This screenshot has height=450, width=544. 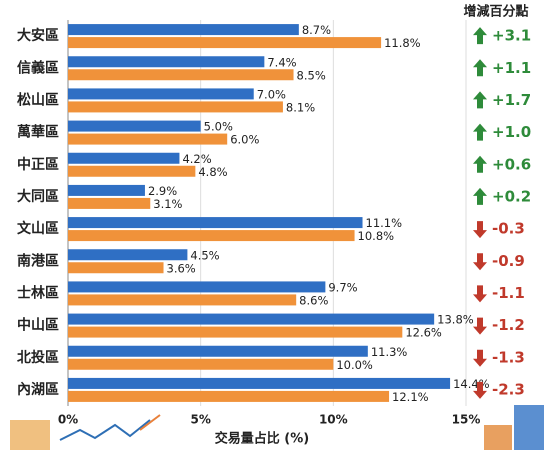 What do you see at coordinates (181, 268) in the screenshot?
I see `value-label: 3.6%` at bounding box center [181, 268].